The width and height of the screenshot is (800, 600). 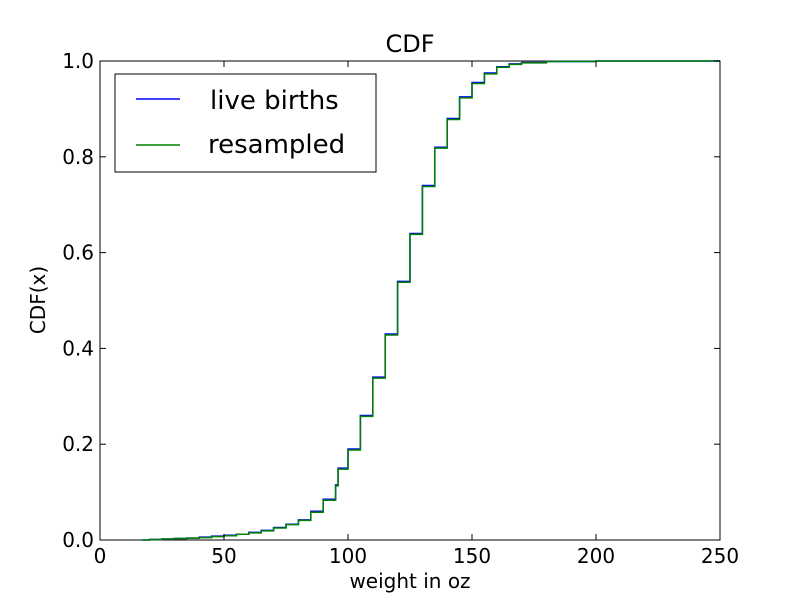 I want to click on y-axis-label: CDF(x), so click(x=38, y=300).